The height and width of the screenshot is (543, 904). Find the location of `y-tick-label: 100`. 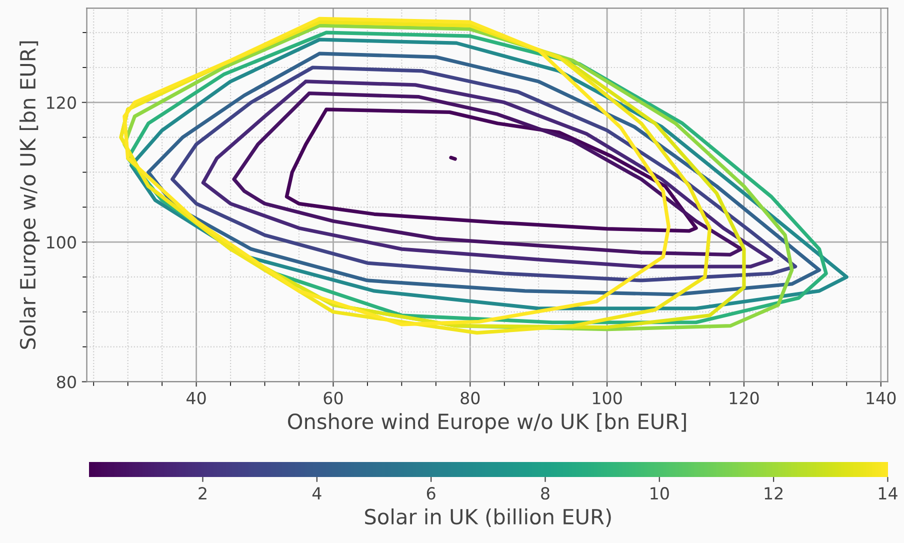

y-tick-label: 100 is located at coordinates (61, 242).